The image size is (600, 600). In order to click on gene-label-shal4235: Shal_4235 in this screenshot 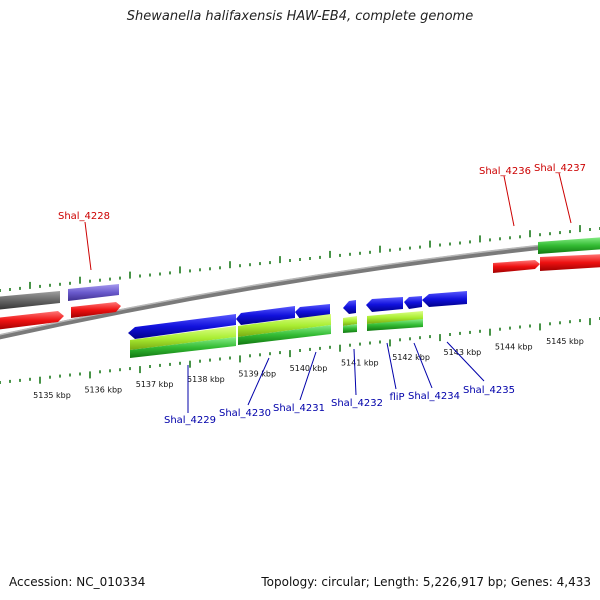, I will do `click(489, 390)`.